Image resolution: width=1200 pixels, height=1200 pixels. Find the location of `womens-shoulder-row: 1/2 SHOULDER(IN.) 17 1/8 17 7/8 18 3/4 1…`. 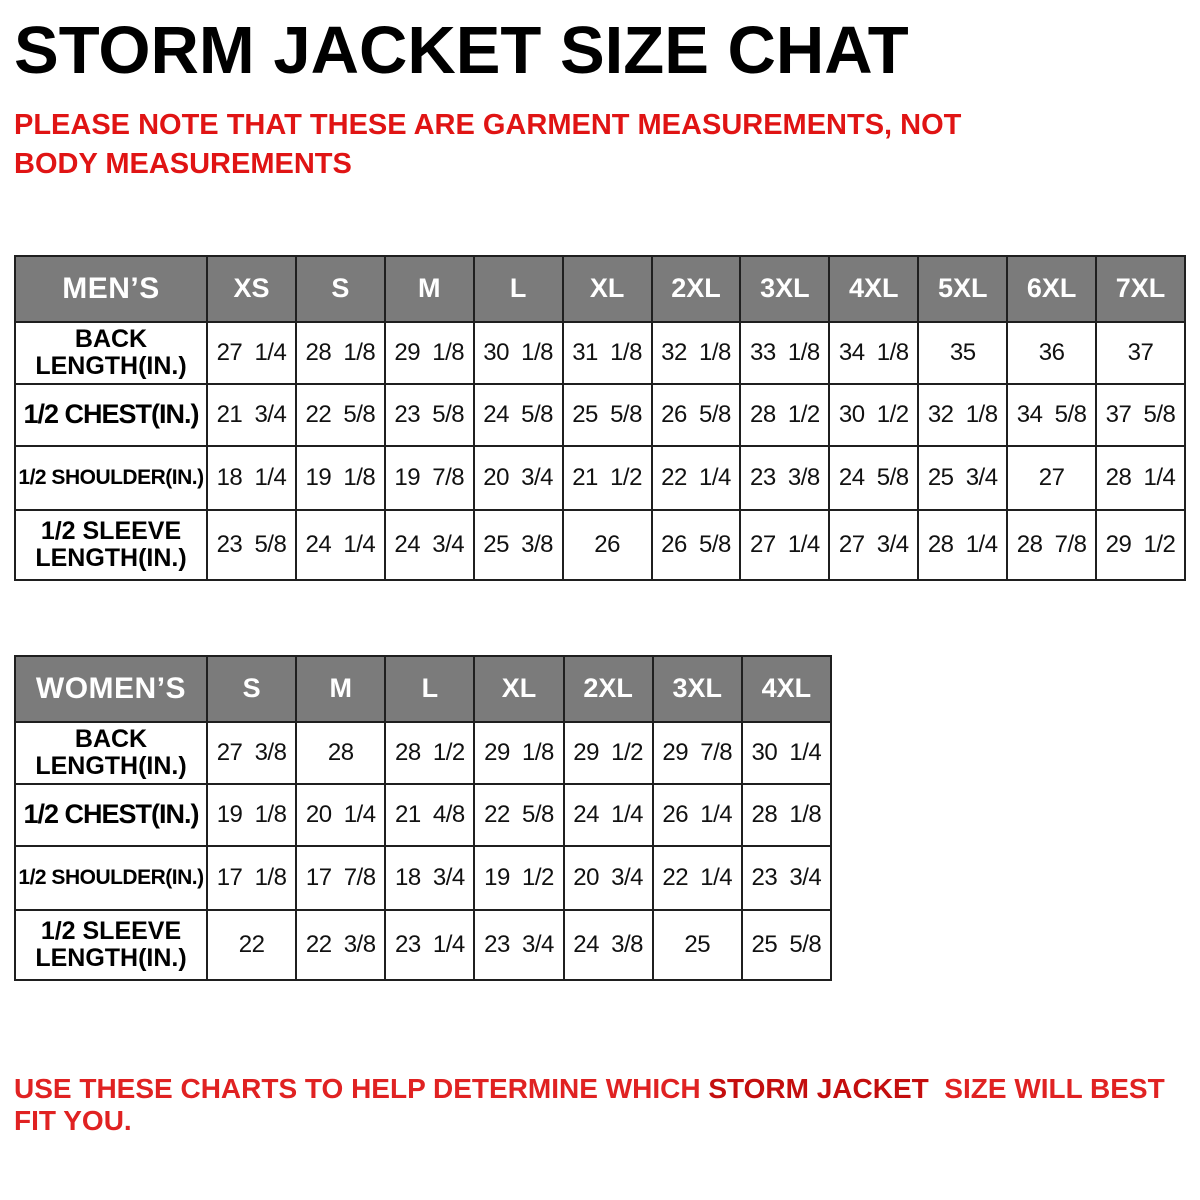

womens-shoulder-row: 1/2 SHOULDER(IN.) 17 1/8 17 7/8 18 3/4 1… is located at coordinates (423, 877).